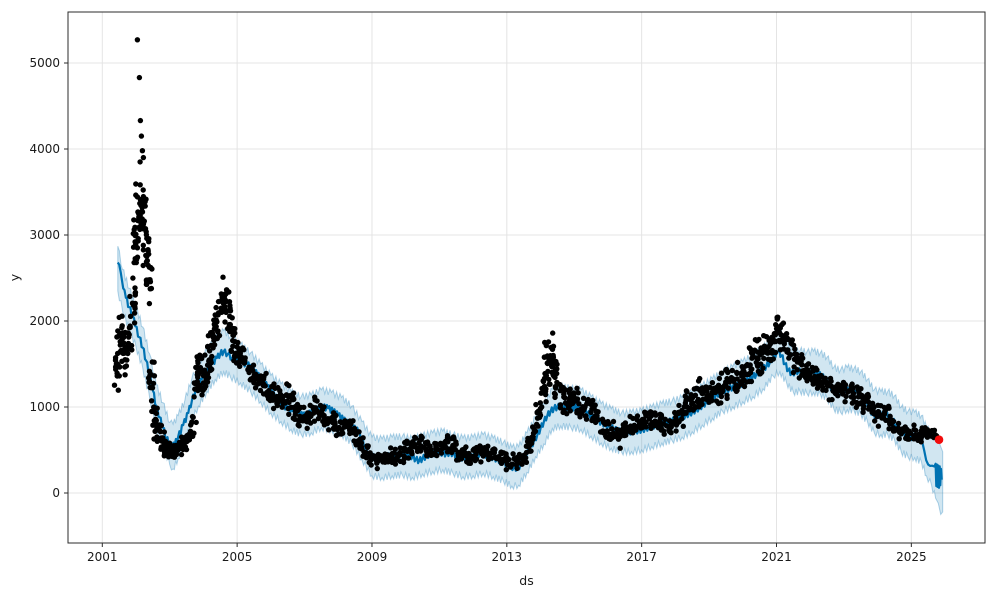 This screenshot has height=600, width=1000. I want to click on y-tick-label: 3000, so click(44, 235).